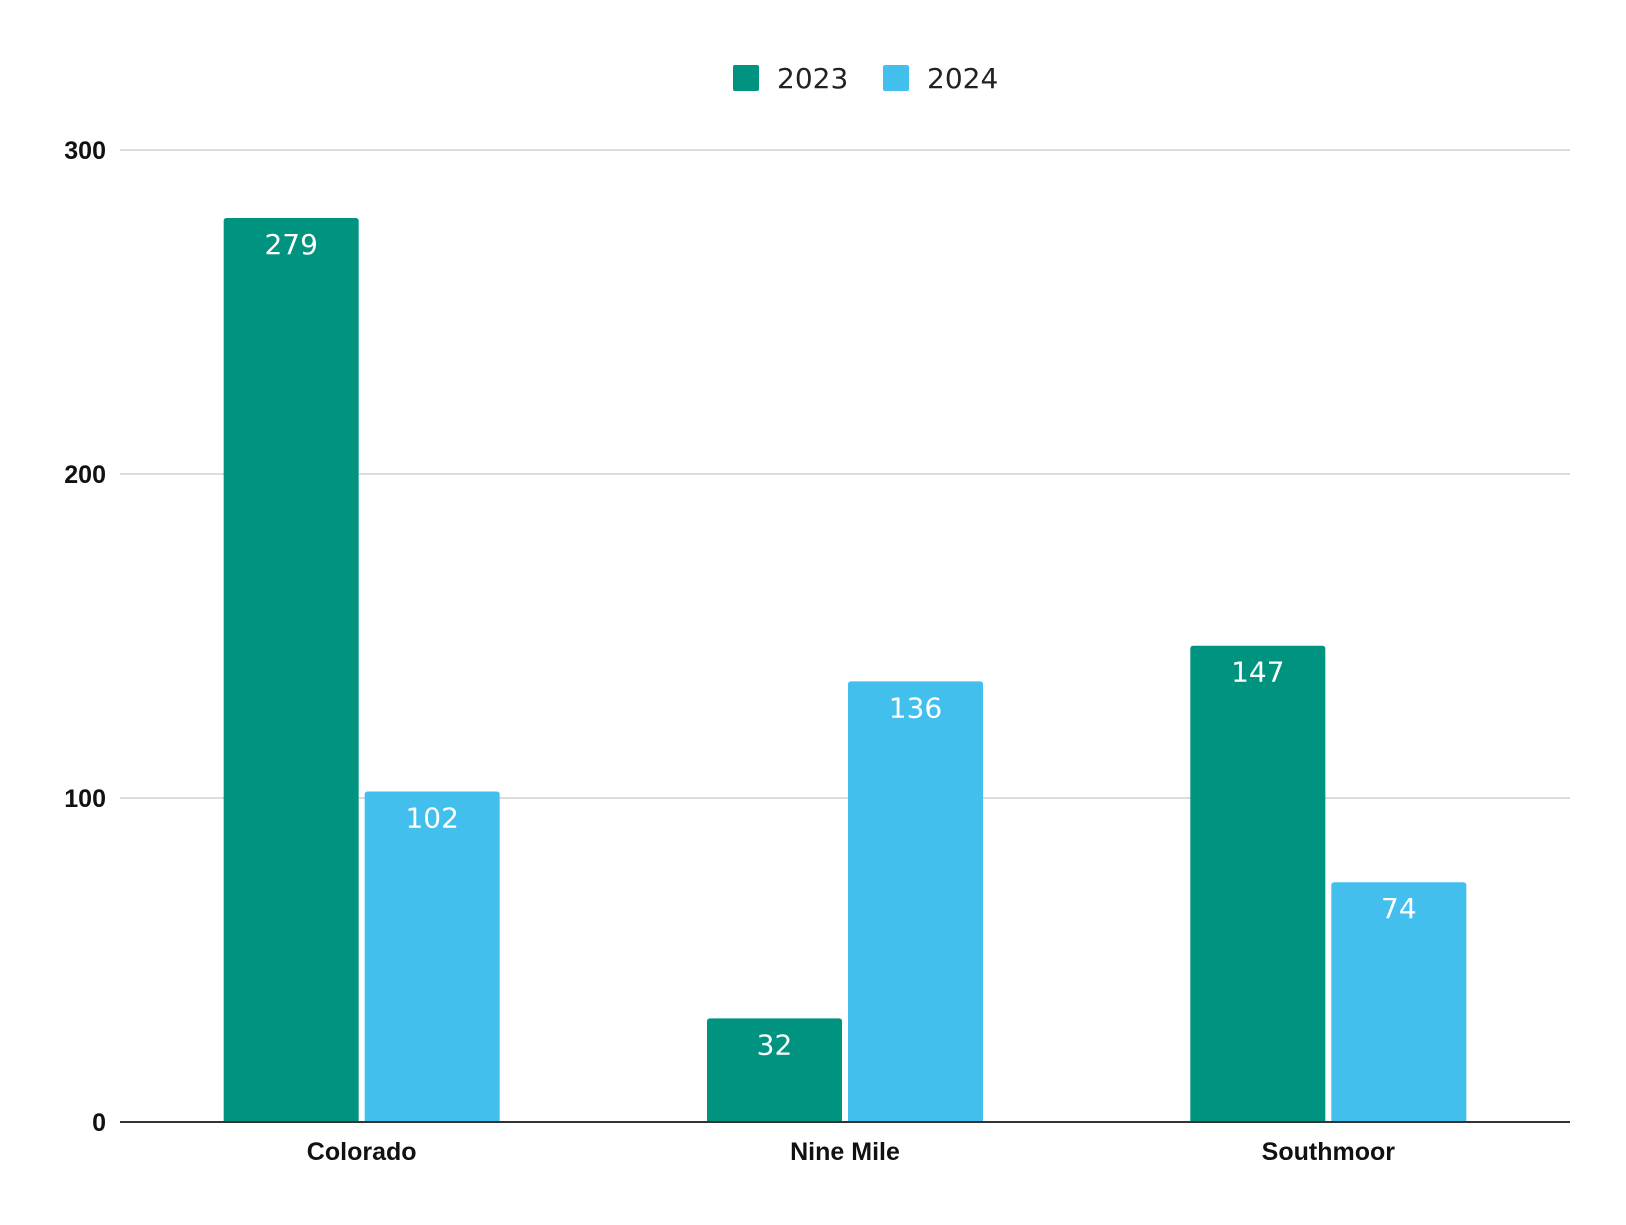 The height and width of the screenshot is (1225, 1626). I want to click on legend-swatch-2024, so click(896, 78).